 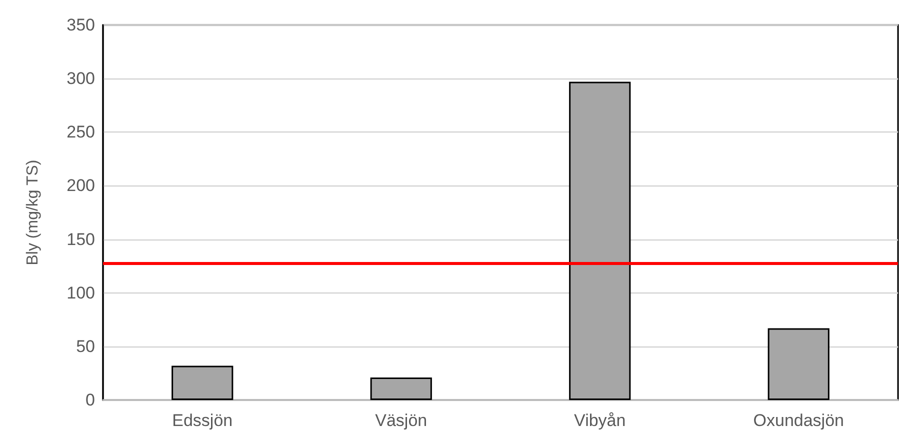 I want to click on y-tick-label: 100, so click(x=80, y=292).